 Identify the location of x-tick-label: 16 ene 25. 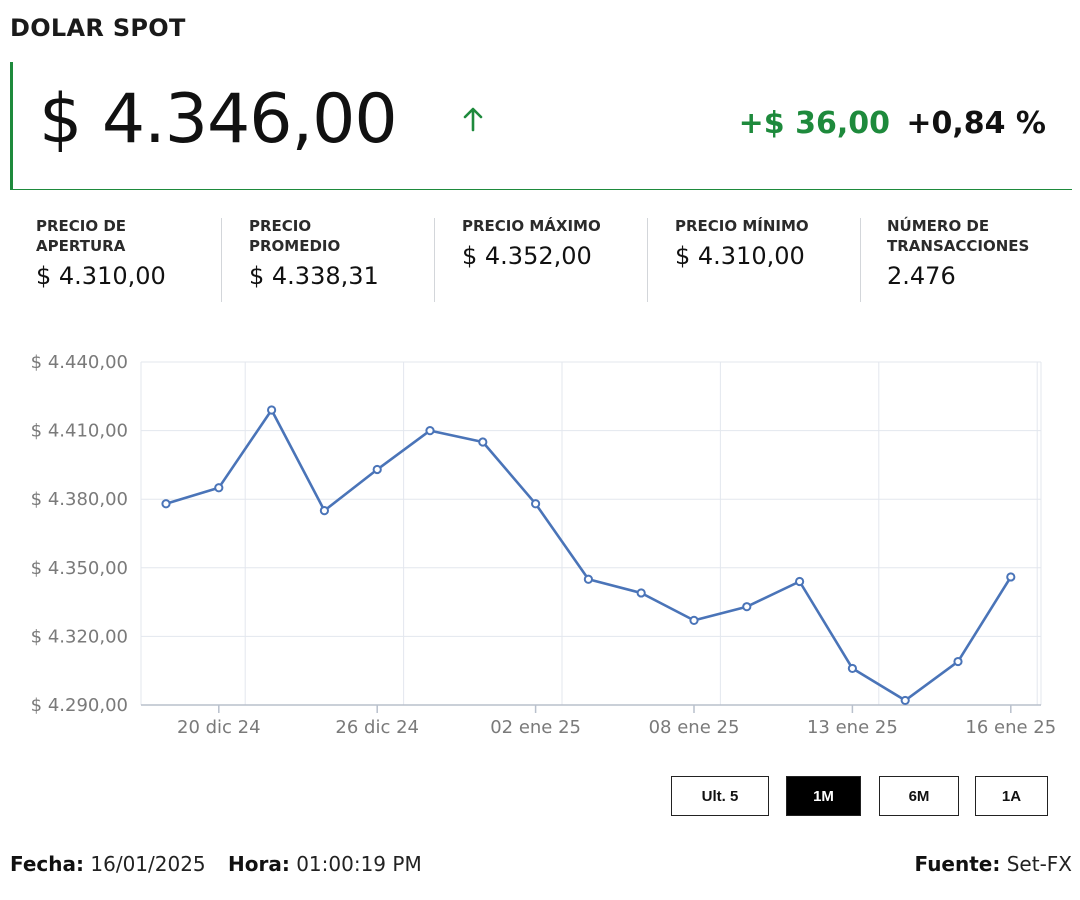
(1010, 727).